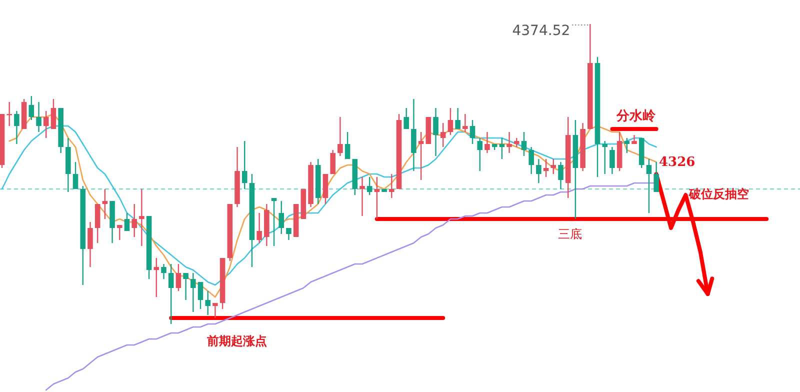 The image size is (800, 392). I want to click on annotation: 破位反抽空, so click(718, 194).